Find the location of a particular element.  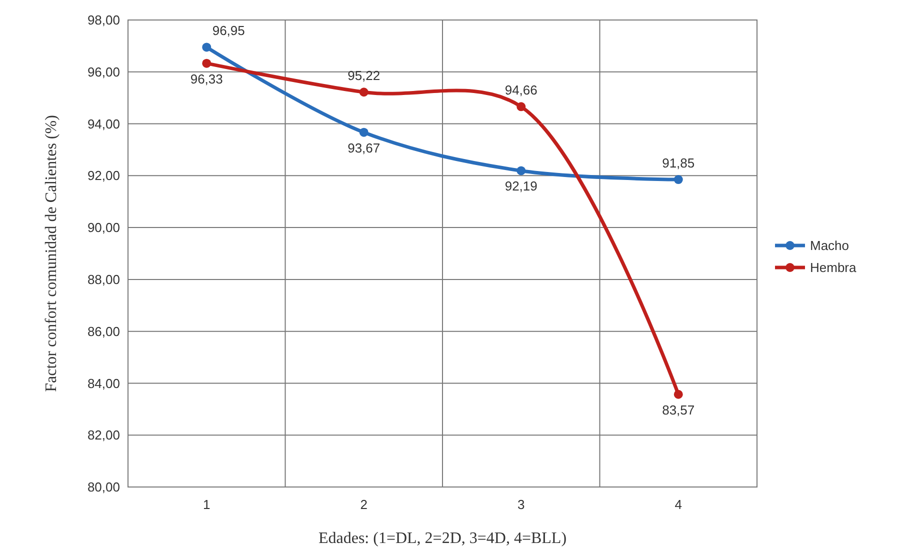

data-label: 92,19 is located at coordinates (521, 186).